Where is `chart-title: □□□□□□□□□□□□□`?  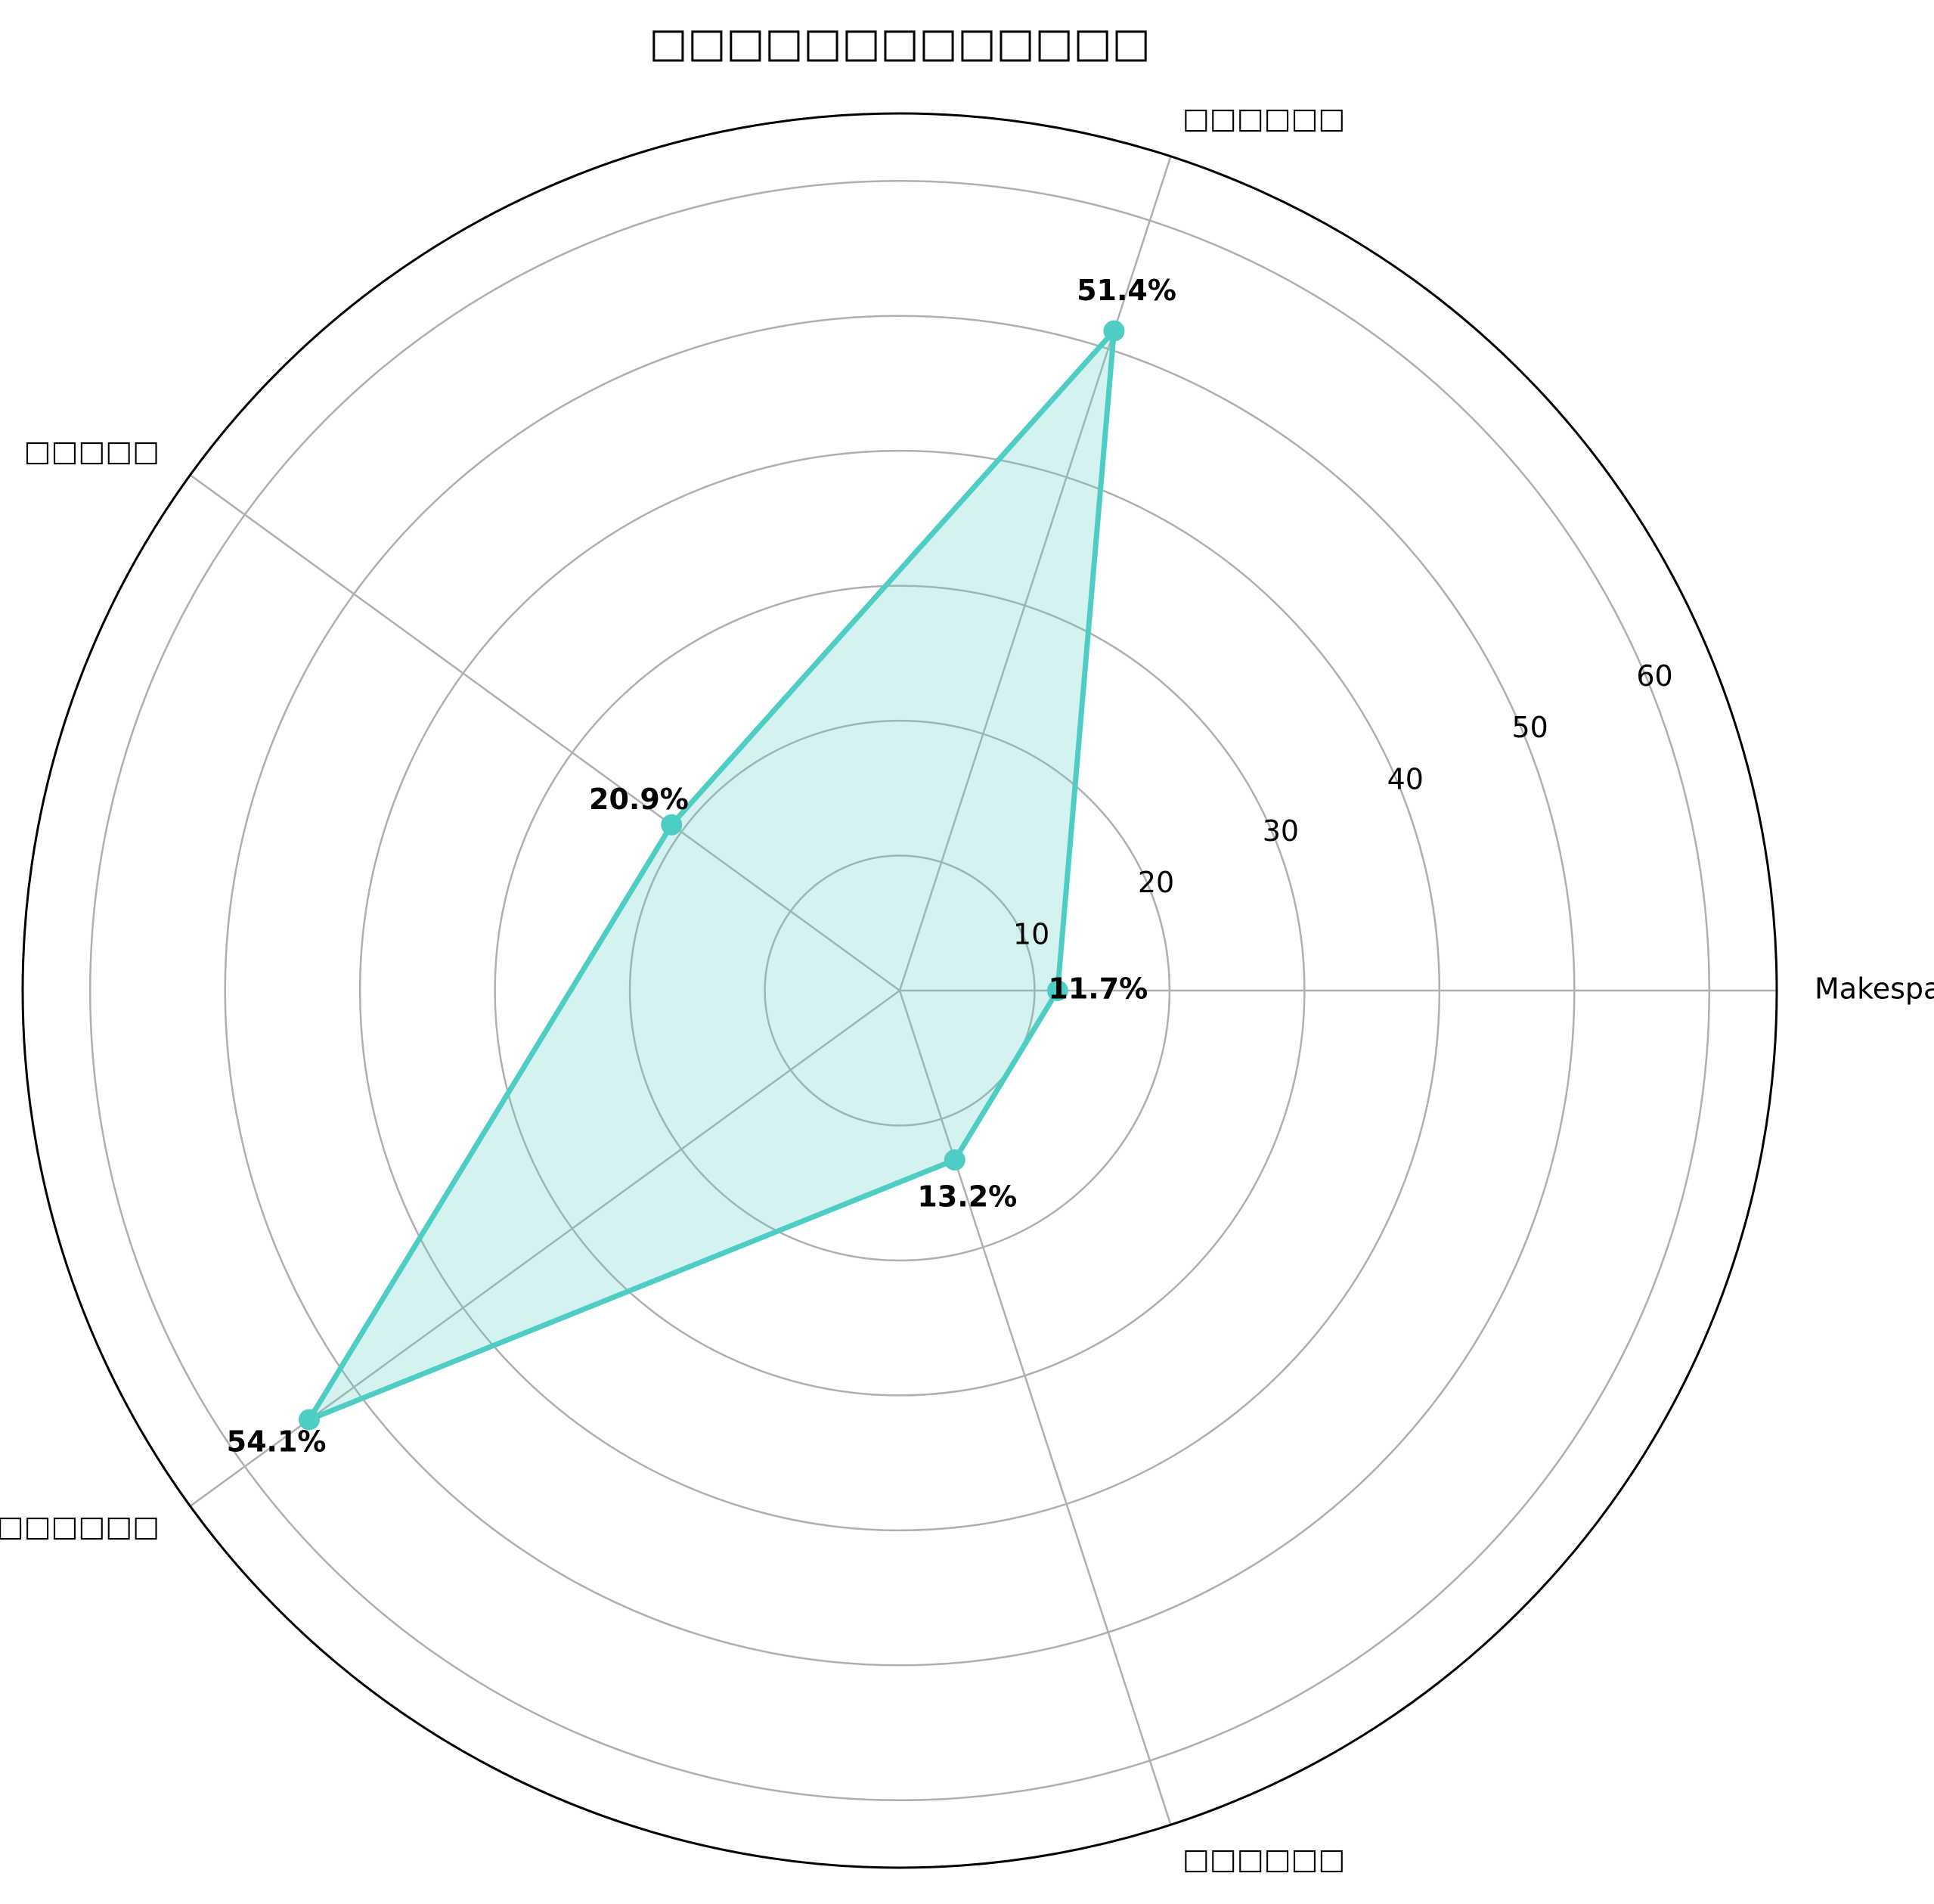 chart-title: □□□□□□□□□□□□□ is located at coordinates (899, 43).